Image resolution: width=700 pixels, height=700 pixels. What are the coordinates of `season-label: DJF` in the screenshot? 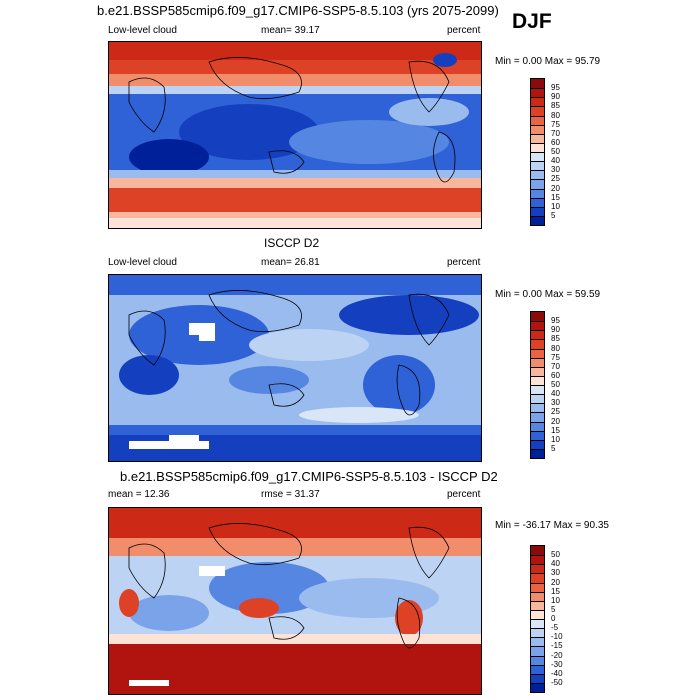 It's located at (532, 21).